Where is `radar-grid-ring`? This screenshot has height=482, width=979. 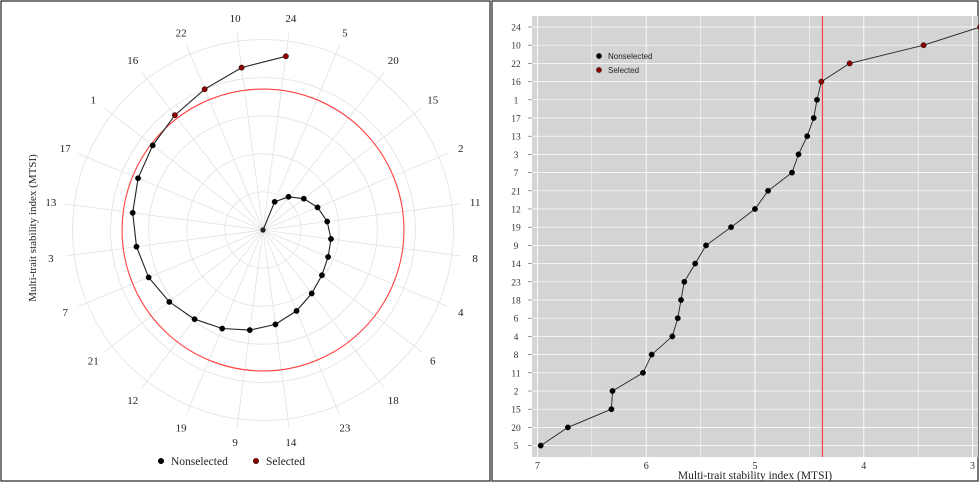
radar-grid-ring is located at coordinates (263, 230).